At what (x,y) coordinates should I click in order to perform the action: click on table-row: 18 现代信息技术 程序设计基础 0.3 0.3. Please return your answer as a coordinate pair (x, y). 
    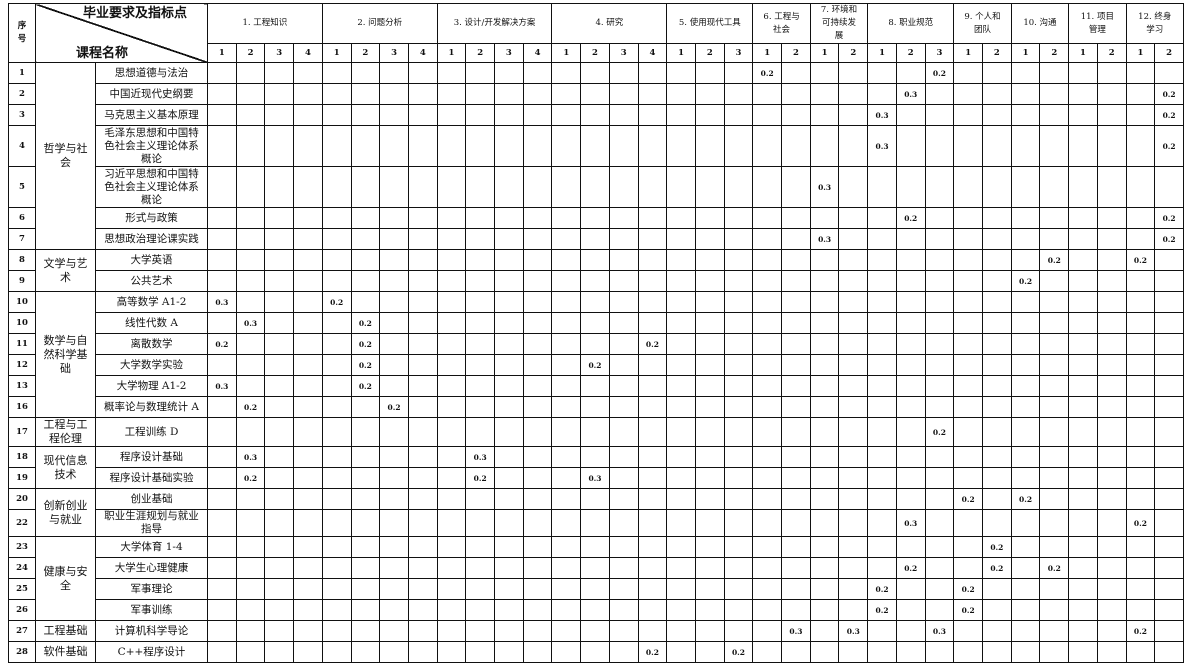
    Looking at the image, I should click on (596, 467).